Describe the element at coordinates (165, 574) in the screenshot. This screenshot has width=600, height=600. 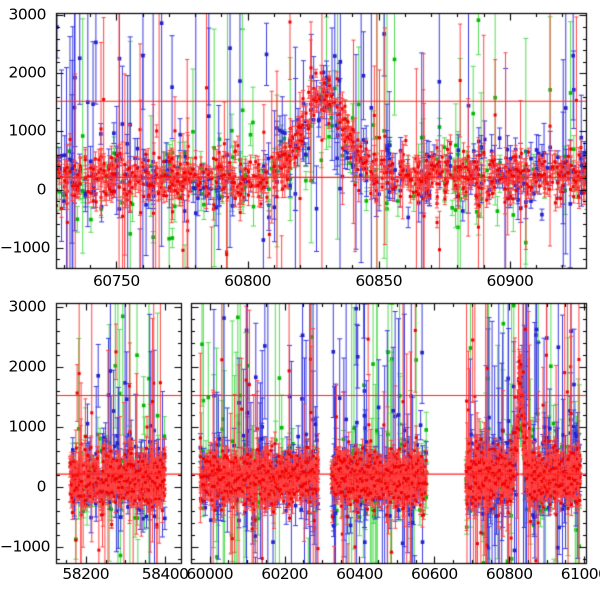
I see `x-tick-label: 58400` at that location.